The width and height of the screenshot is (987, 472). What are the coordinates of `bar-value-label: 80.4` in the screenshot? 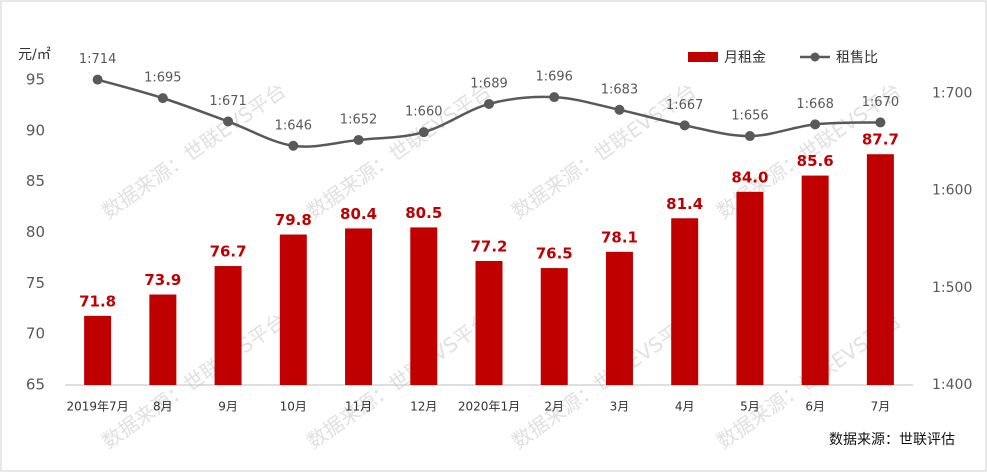 It's located at (358, 214).